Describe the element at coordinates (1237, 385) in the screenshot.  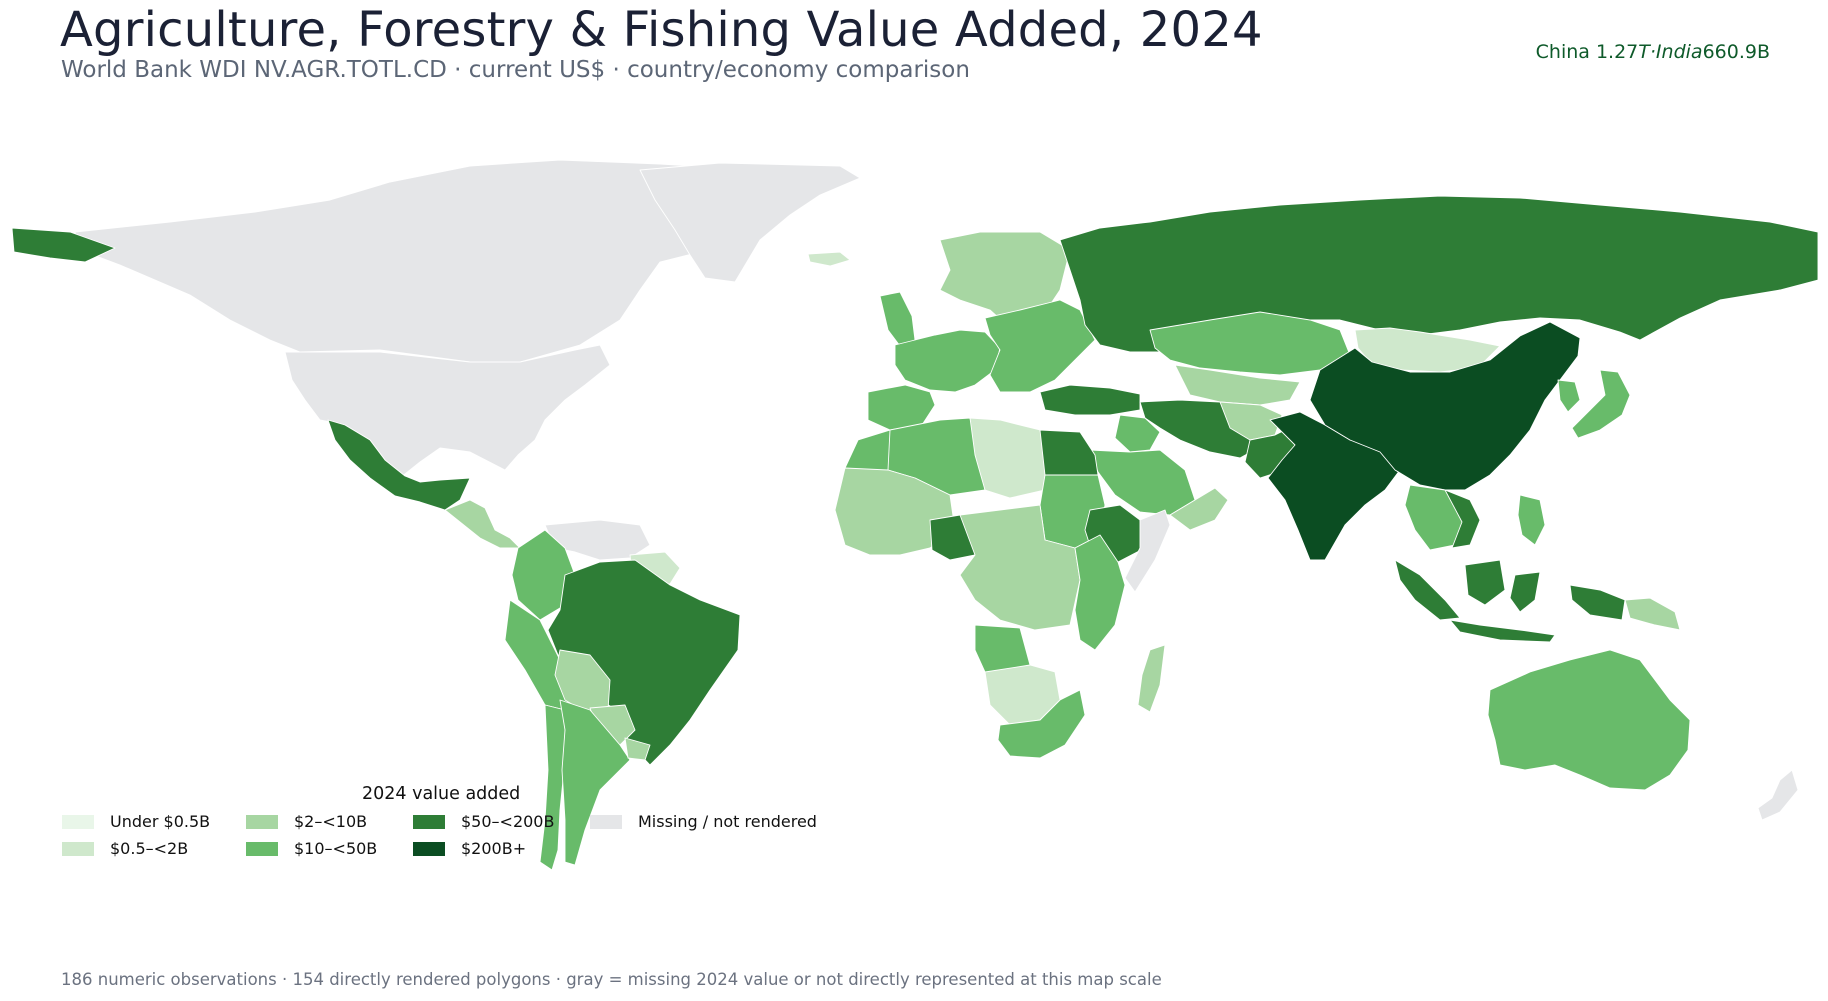
I see `region-central-asia` at that location.